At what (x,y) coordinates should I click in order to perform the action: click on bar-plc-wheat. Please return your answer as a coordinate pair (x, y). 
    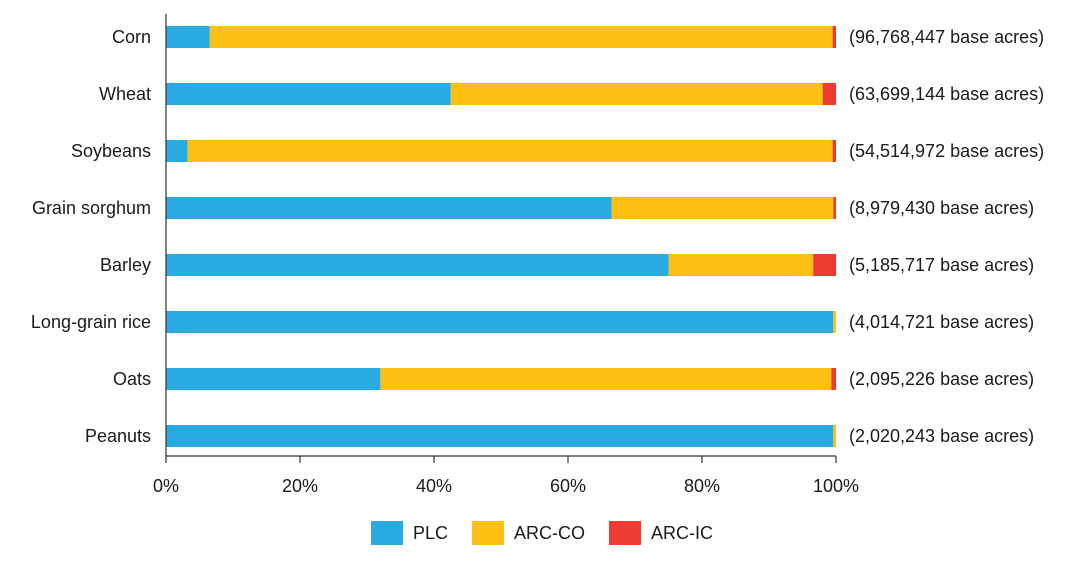
    Looking at the image, I should click on (308, 94).